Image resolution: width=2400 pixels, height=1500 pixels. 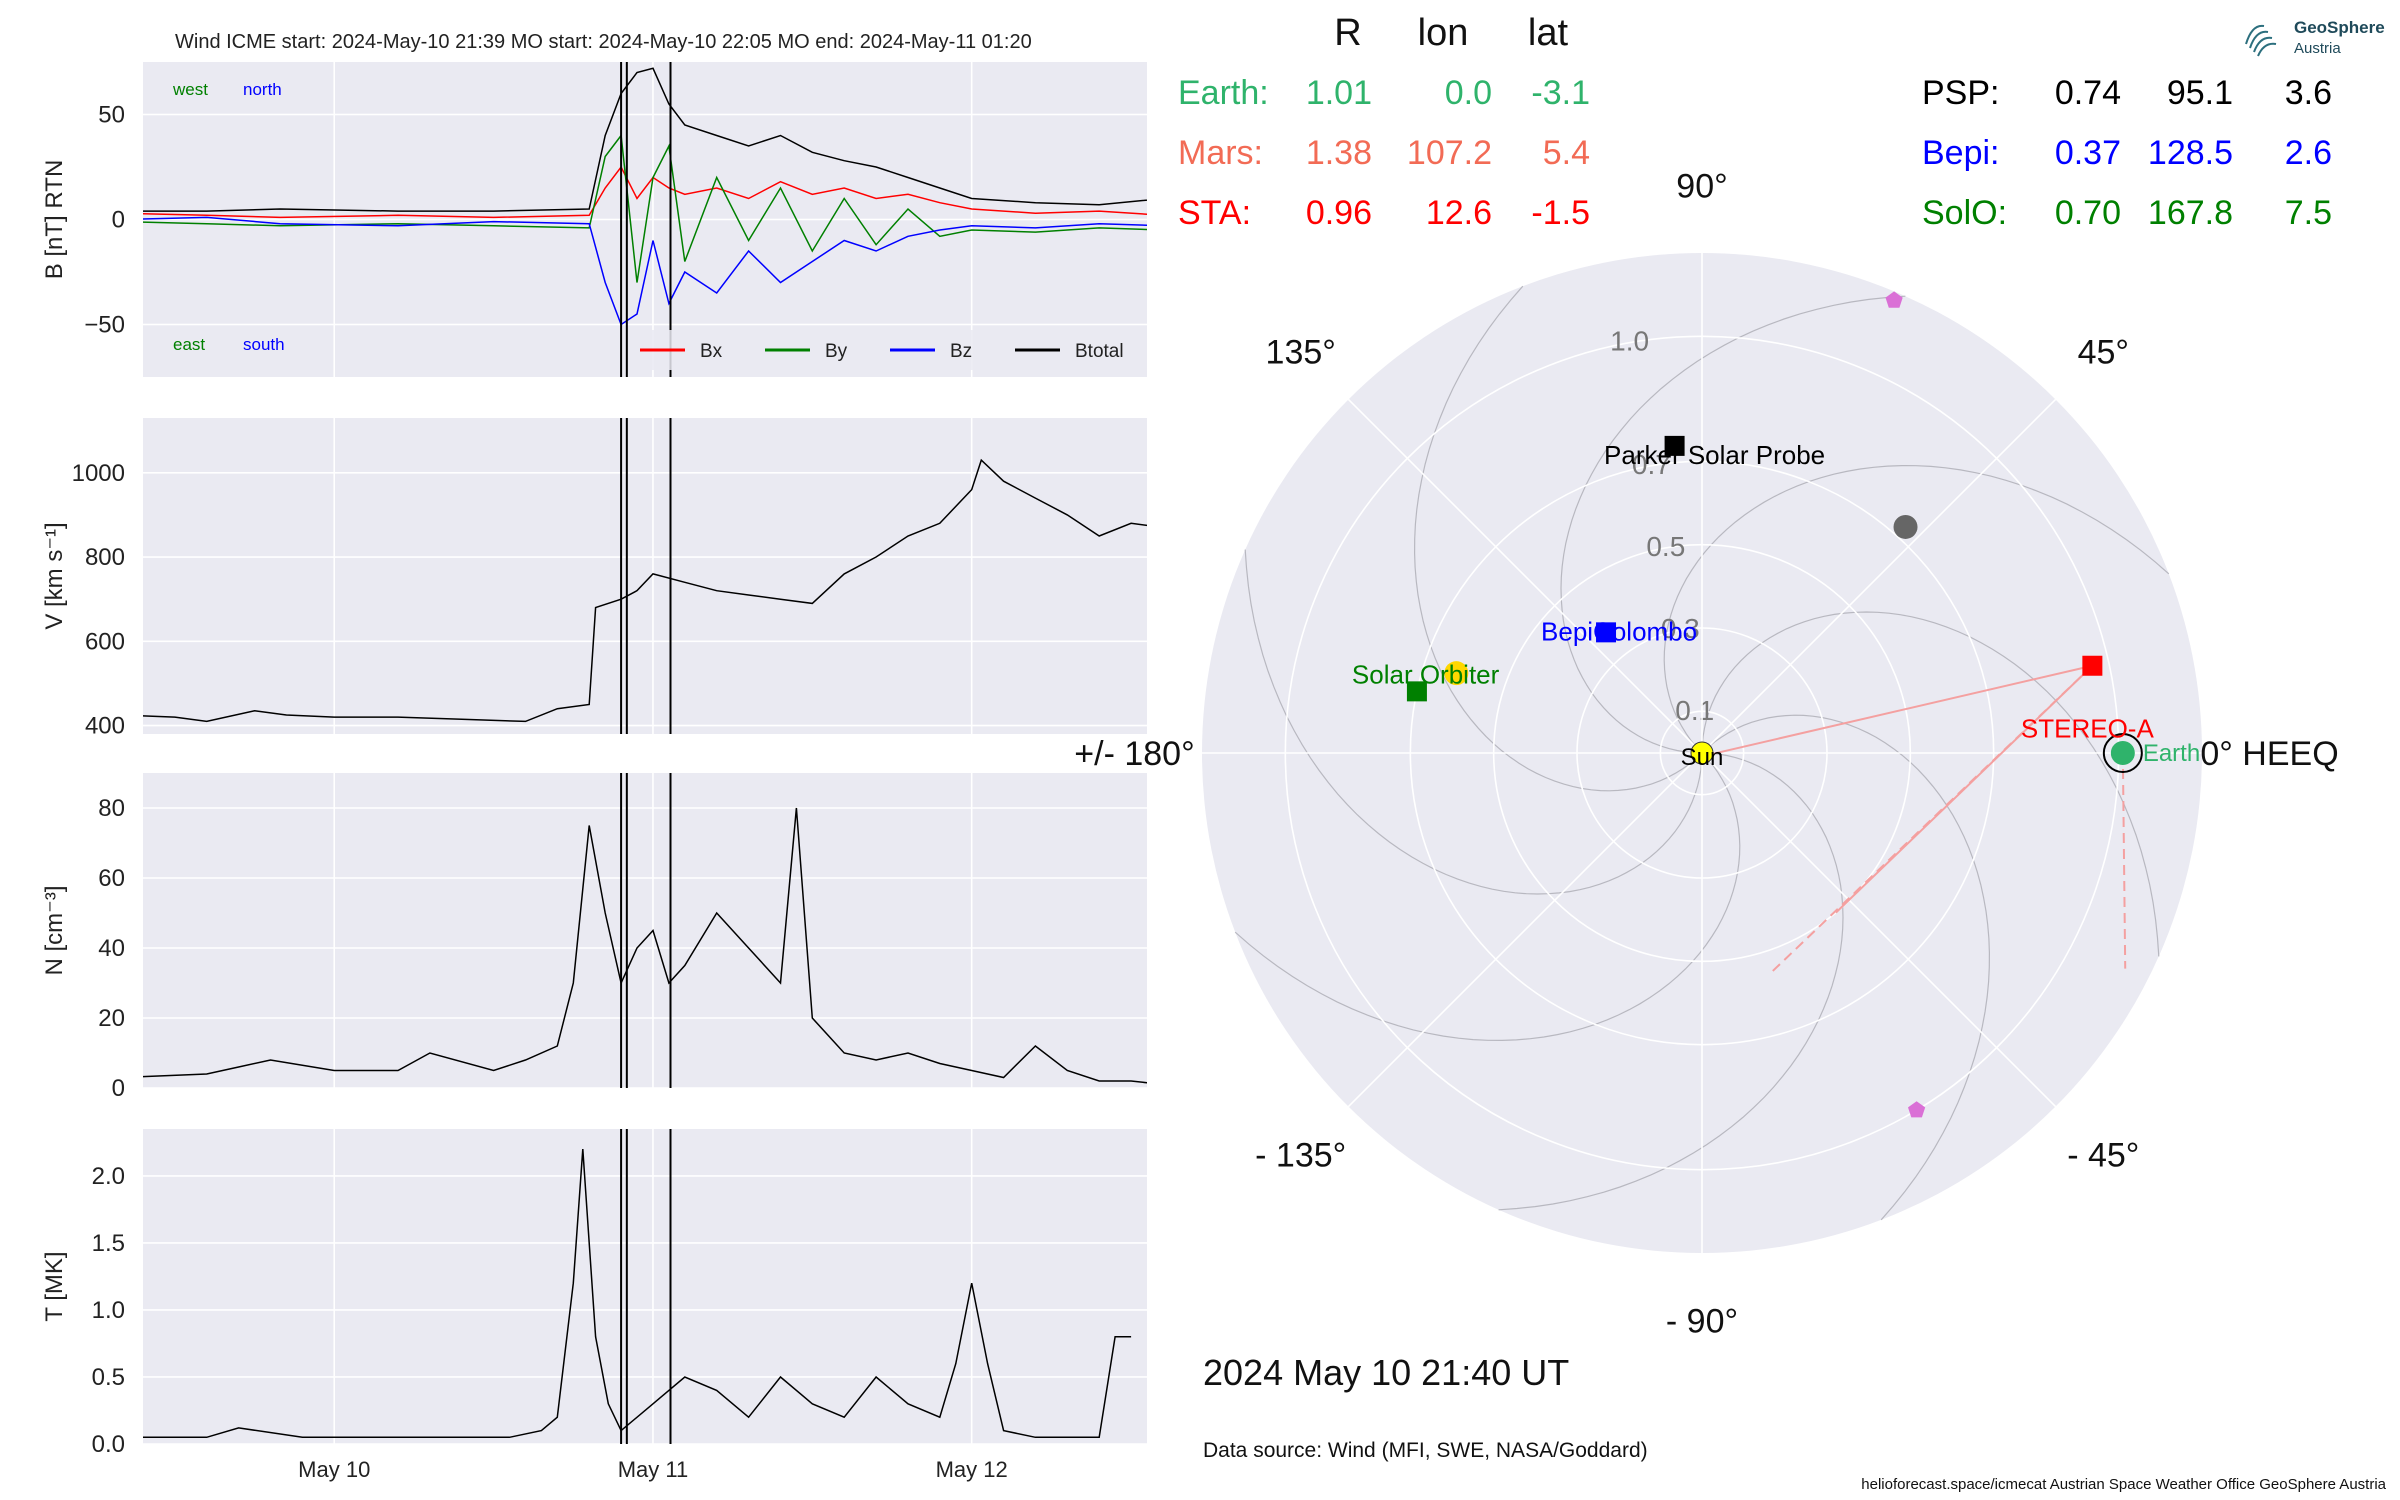 I want to click on column-header-R: R, so click(x=1347, y=33).